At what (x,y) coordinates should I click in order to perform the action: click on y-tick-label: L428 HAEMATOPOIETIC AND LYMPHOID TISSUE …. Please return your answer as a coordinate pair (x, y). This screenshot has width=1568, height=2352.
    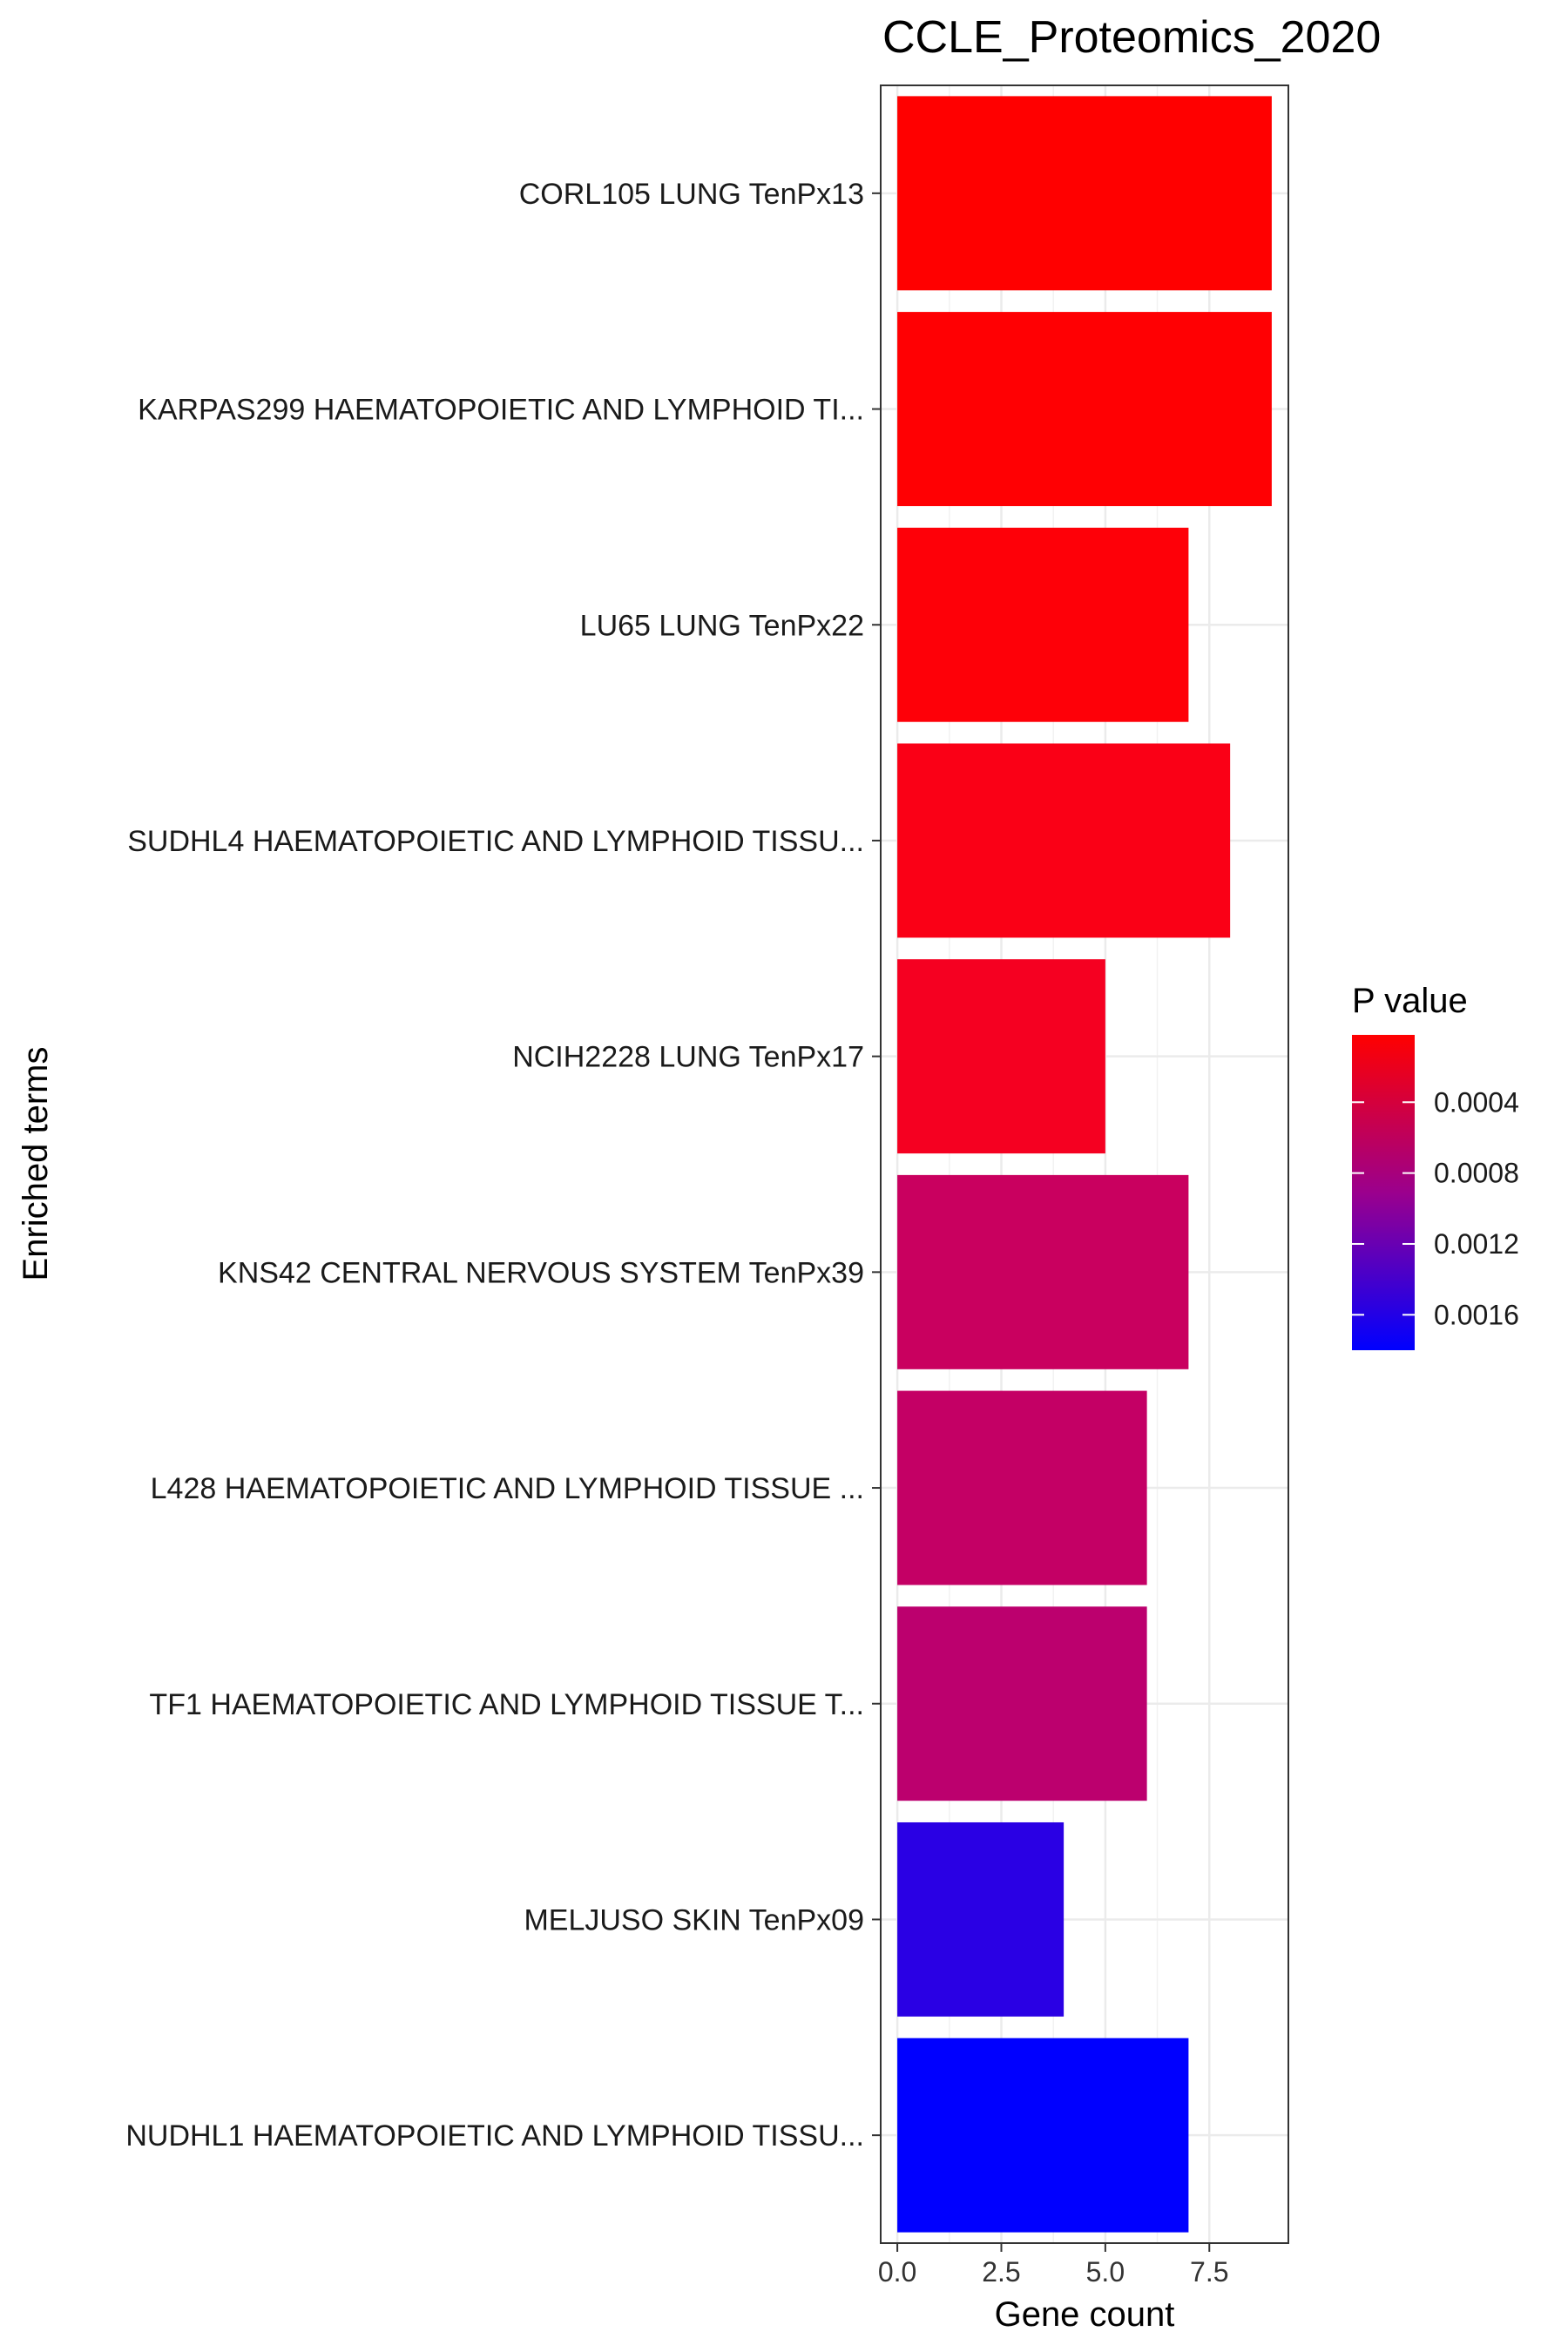
    Looking at the image, I should click on (507, 1488).